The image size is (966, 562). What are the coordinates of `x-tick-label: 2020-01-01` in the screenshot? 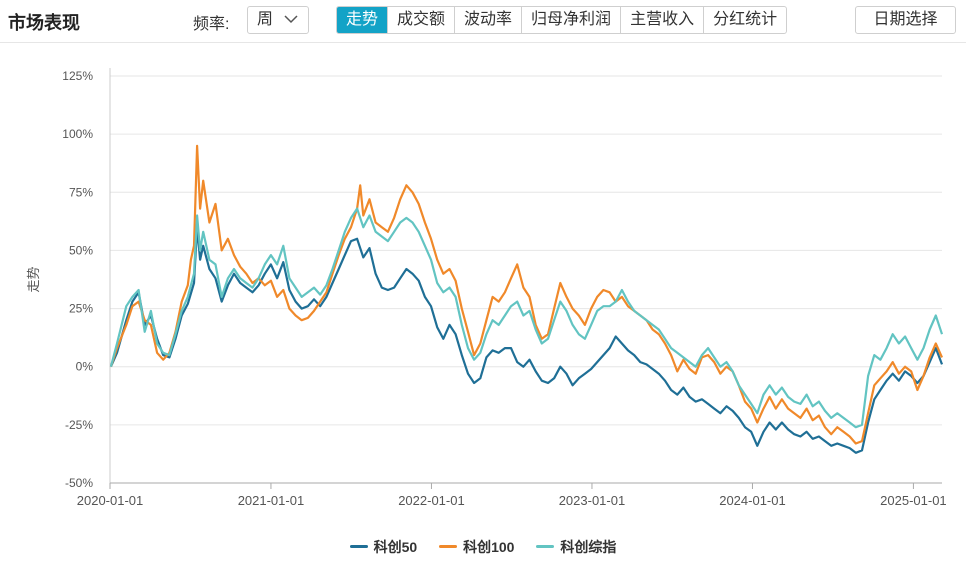 It's located at (110, 500).